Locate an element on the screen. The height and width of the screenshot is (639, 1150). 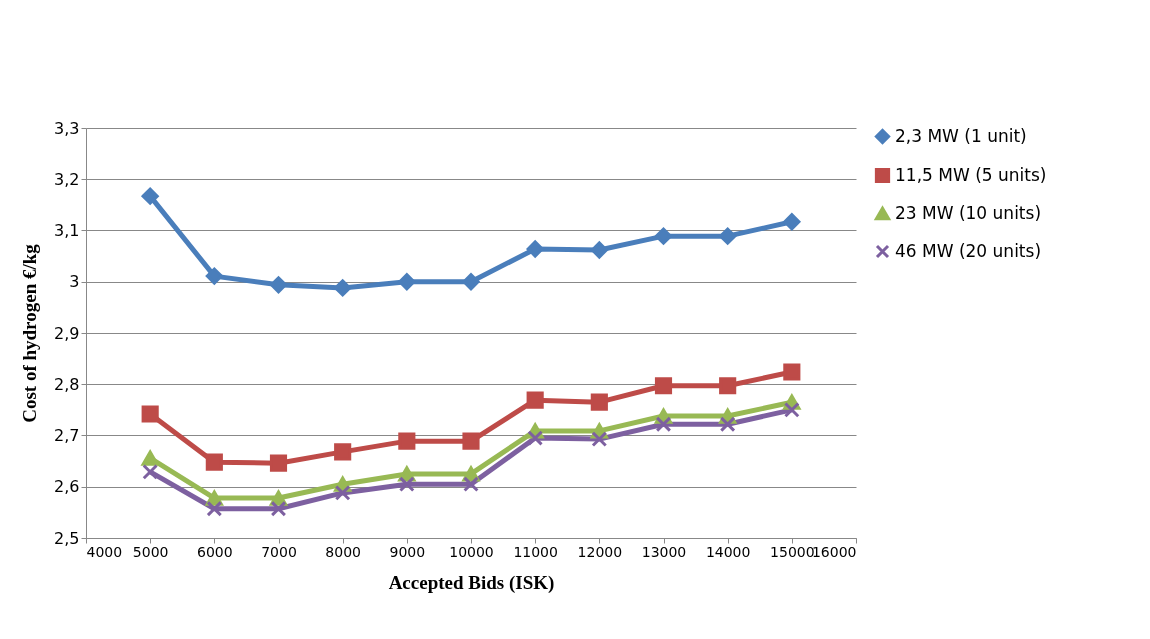
y-tick-label: 2,7 is located at coordinates (67, 435).